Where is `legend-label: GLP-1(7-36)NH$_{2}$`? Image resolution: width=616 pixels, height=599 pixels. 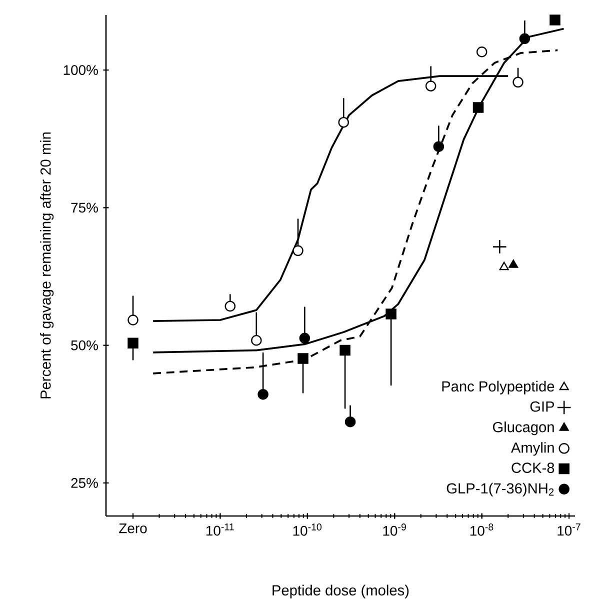
legend-label: GLP-1(7-36)NH$_{2}$ is located at coordinates (500, 489).